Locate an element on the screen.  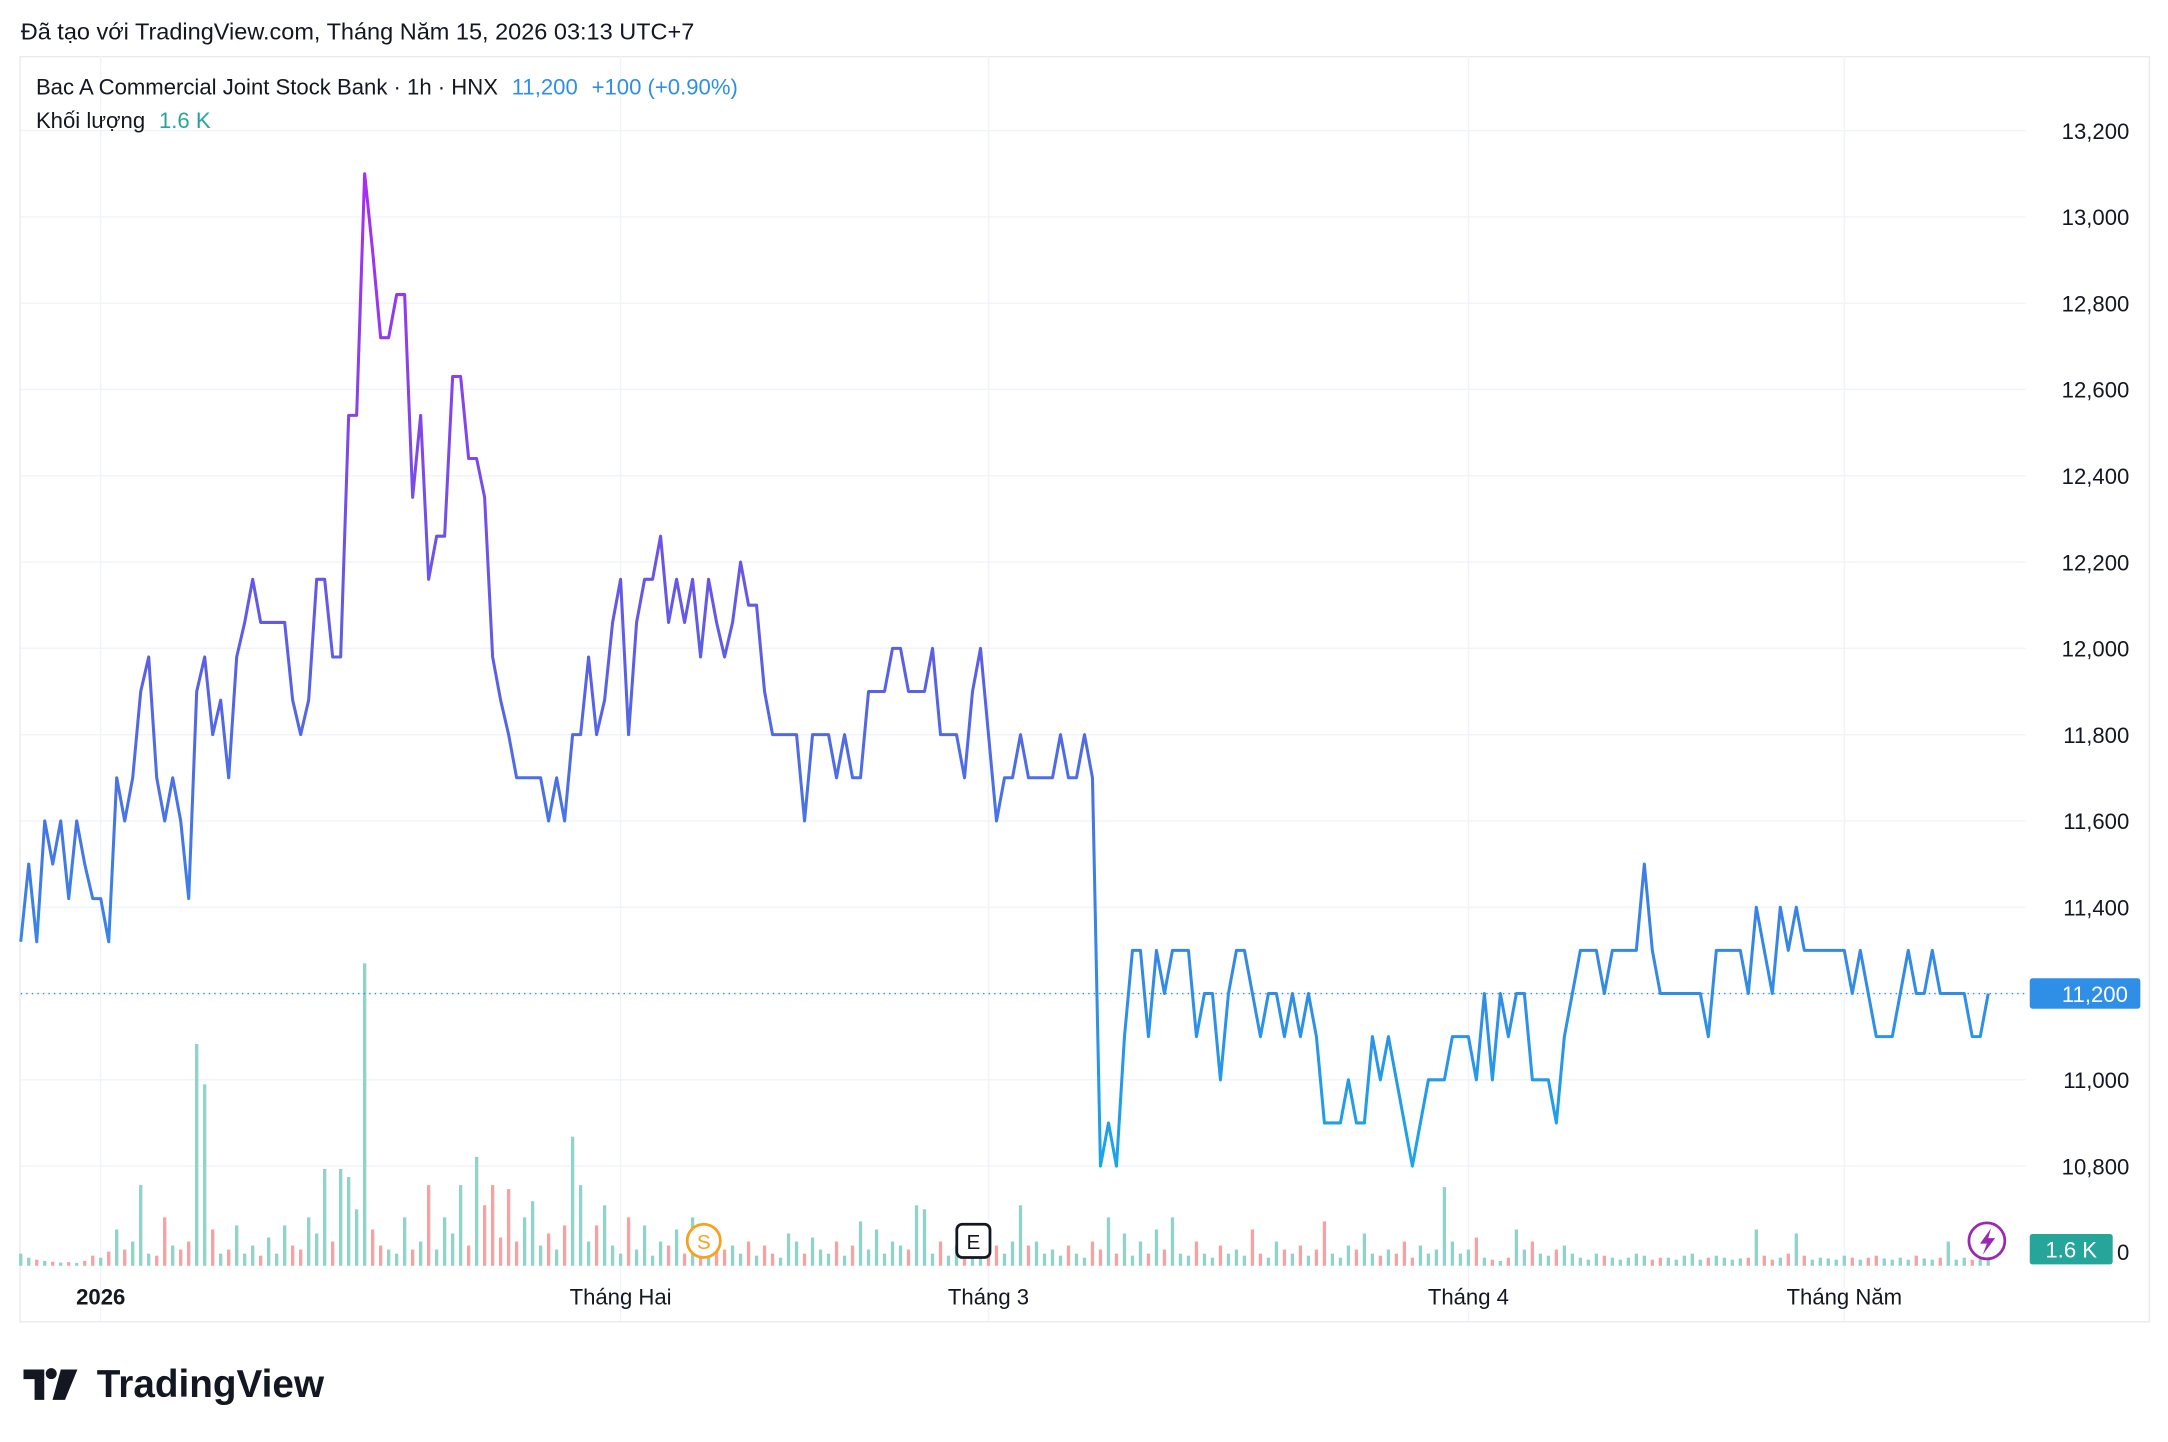
price-badge is located at coordinates (2085, 993).